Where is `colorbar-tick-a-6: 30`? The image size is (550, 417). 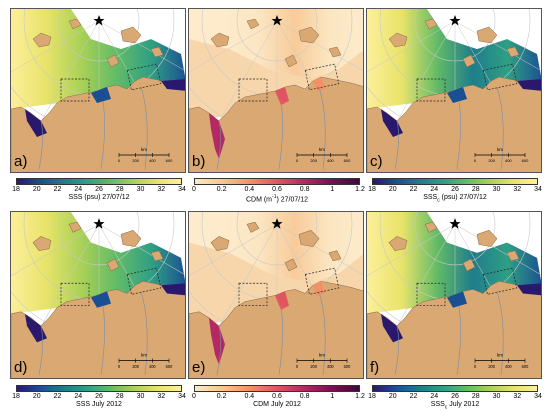
colorbar-tick-a-6: 30 is located at coordinates (140, 189).